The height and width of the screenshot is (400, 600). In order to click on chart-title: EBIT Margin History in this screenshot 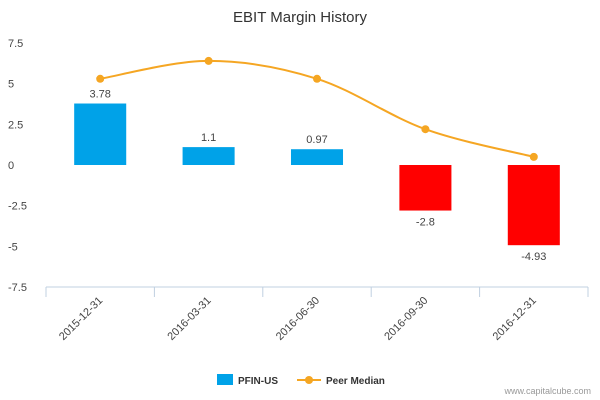, I will do `click(300, 17)`.